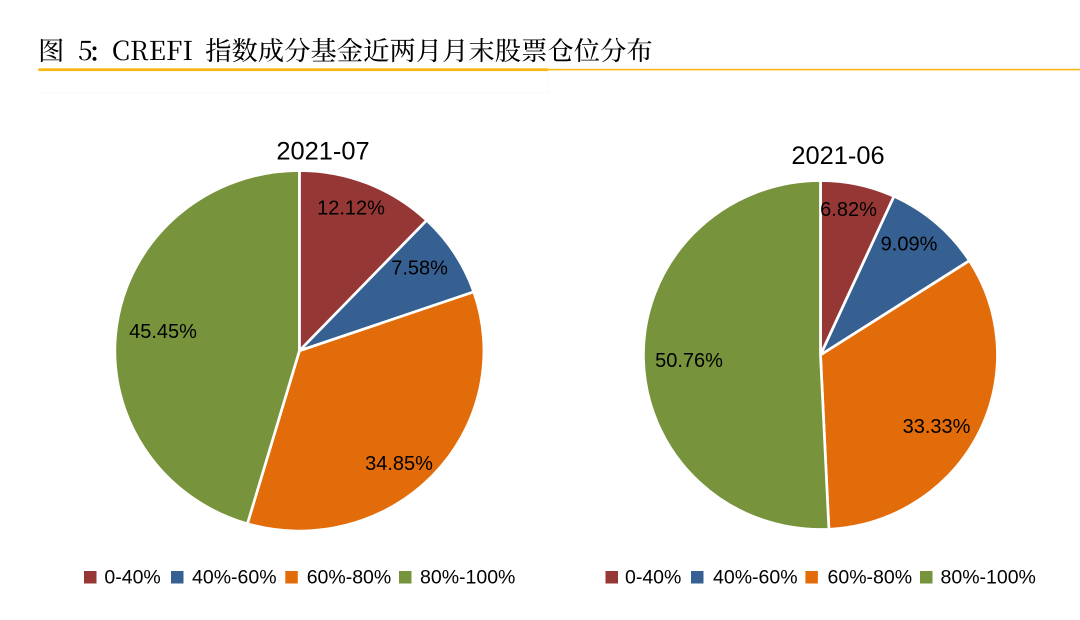 The image size is (1080, 620). Describe the element at coordinates (937, 427) in the screenshot. I see `svg-text: 33.33%` at that location.